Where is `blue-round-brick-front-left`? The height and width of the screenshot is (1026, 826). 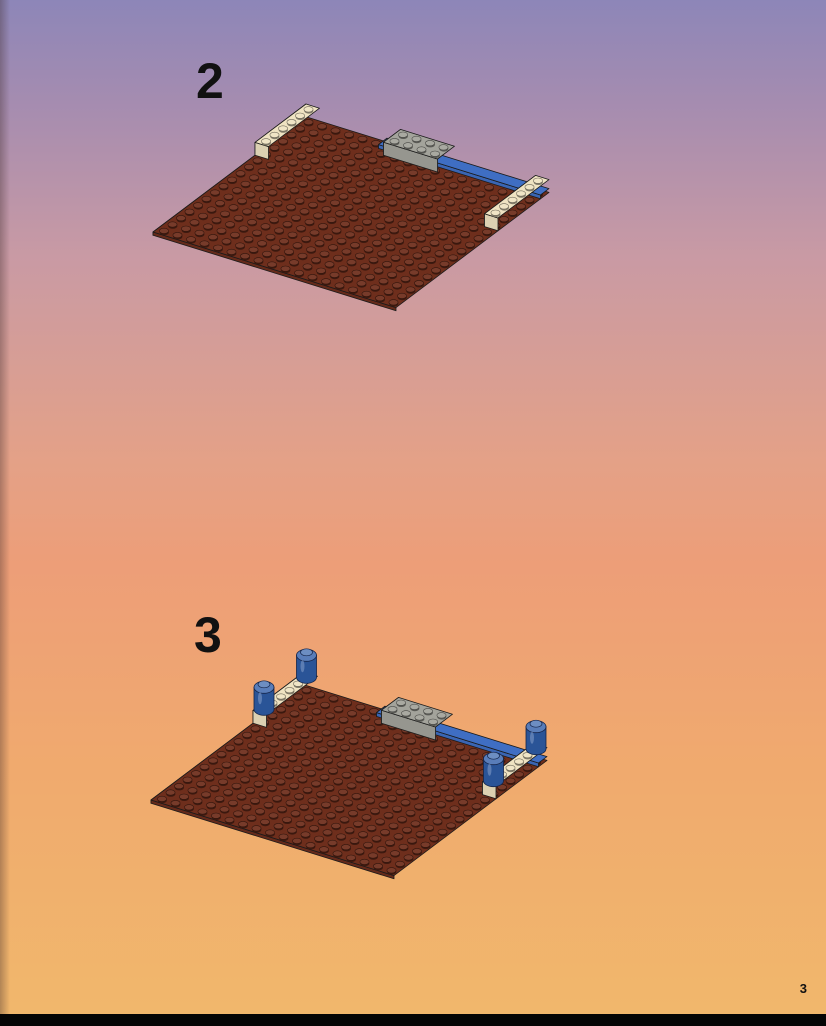 blue-round-brick-front-left is located at coordinates (264, 698).